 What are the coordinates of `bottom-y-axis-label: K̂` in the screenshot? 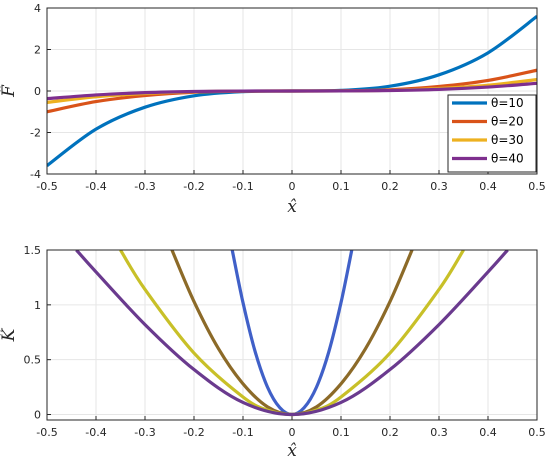 It's located at (9, 334).